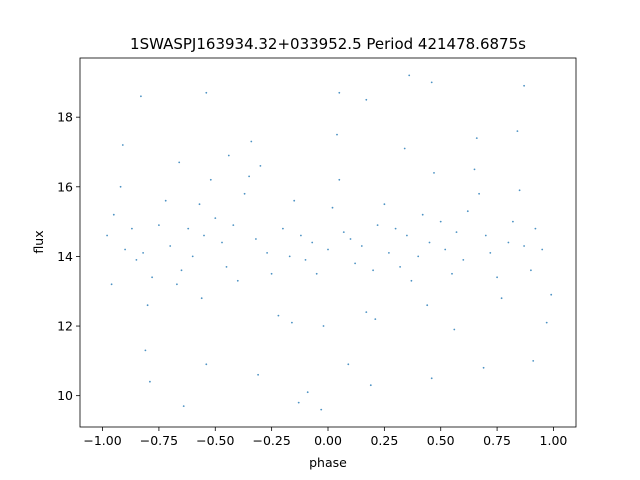  Describe the element at coordinates (328, 440) in the screenshot. I see `x-tick-label: 0.00` at that location.